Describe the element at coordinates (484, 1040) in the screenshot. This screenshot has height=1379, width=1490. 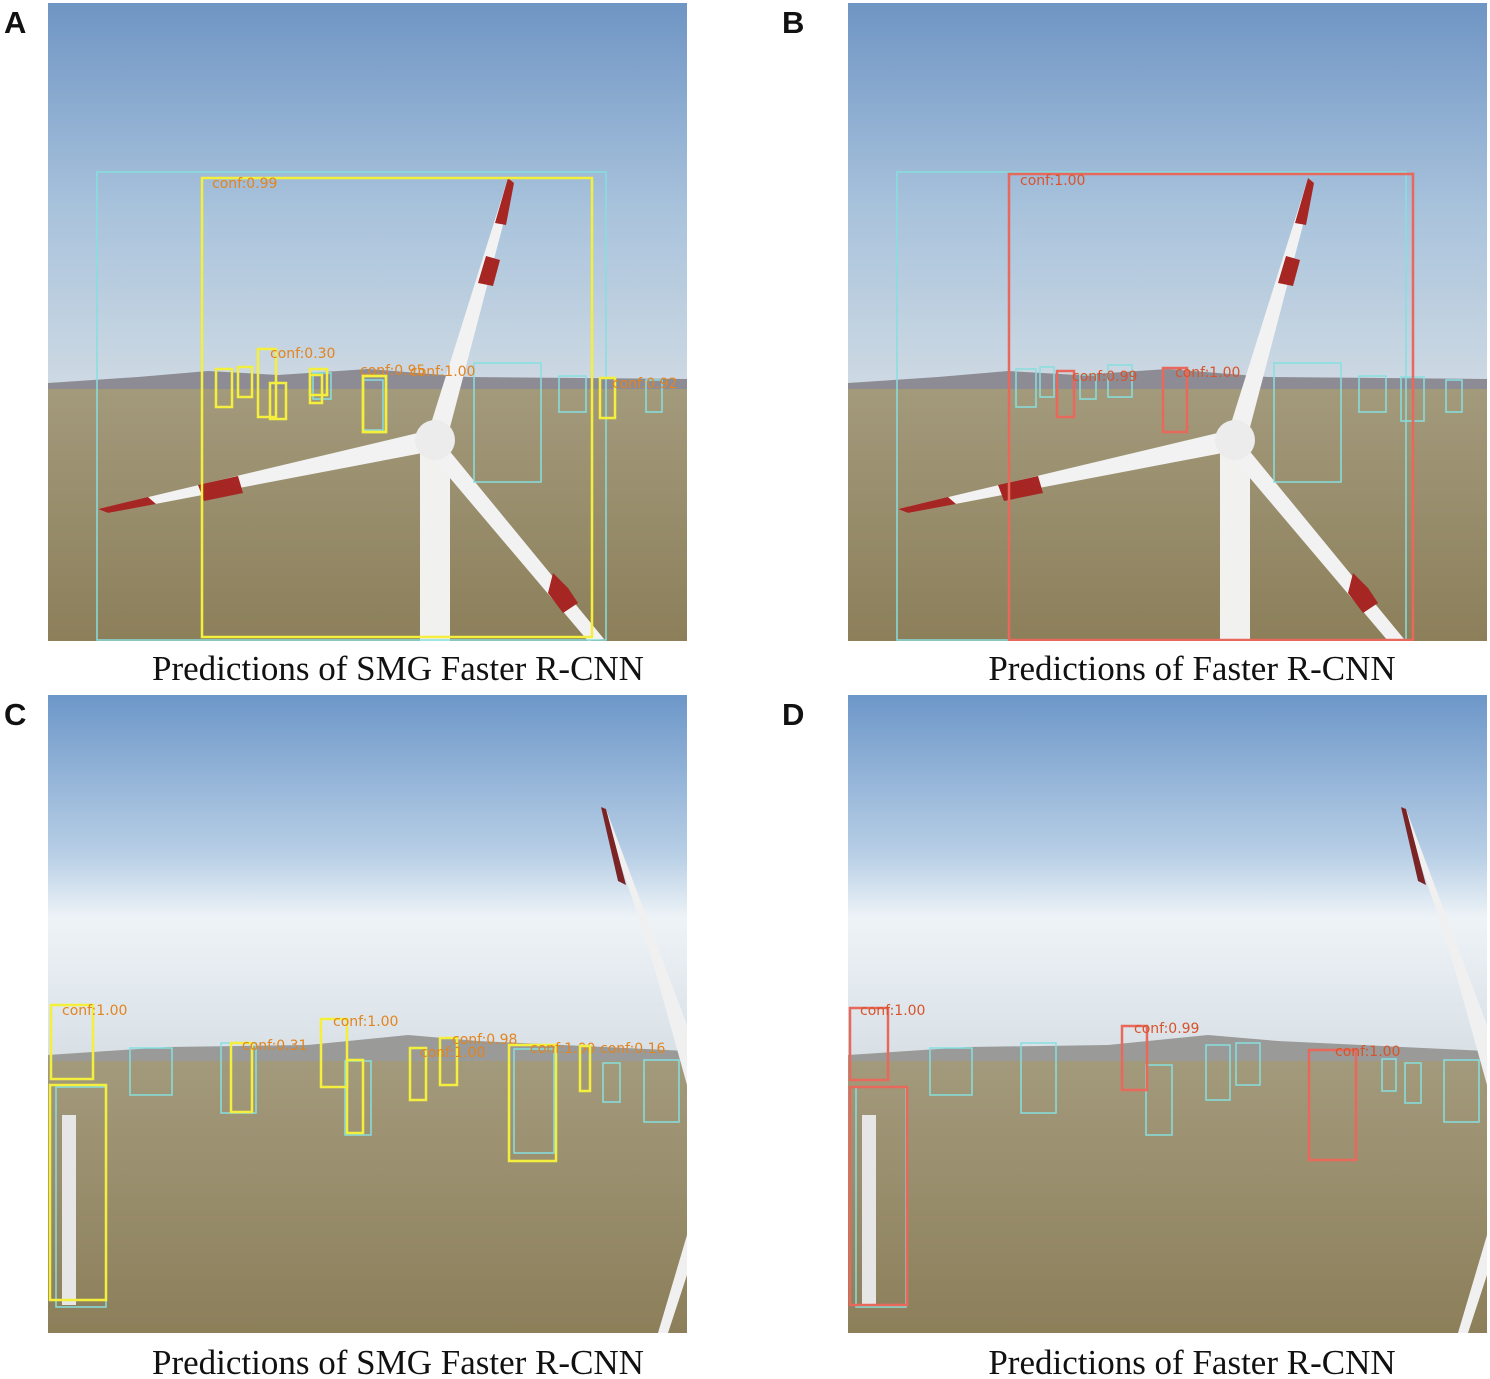
I see `confidence-label: conf:0.98` at that location.